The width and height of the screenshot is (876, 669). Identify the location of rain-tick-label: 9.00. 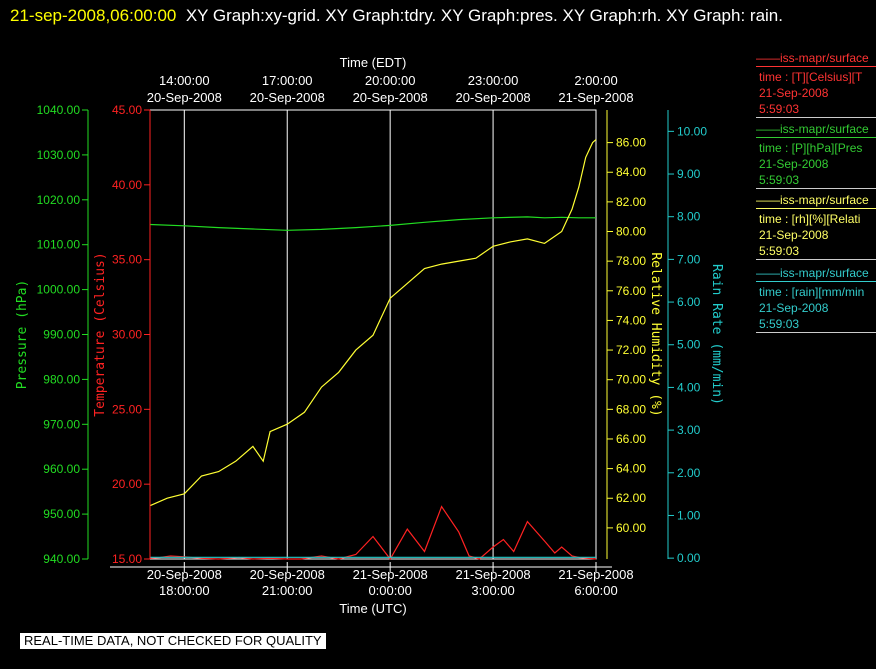
(689, 174).